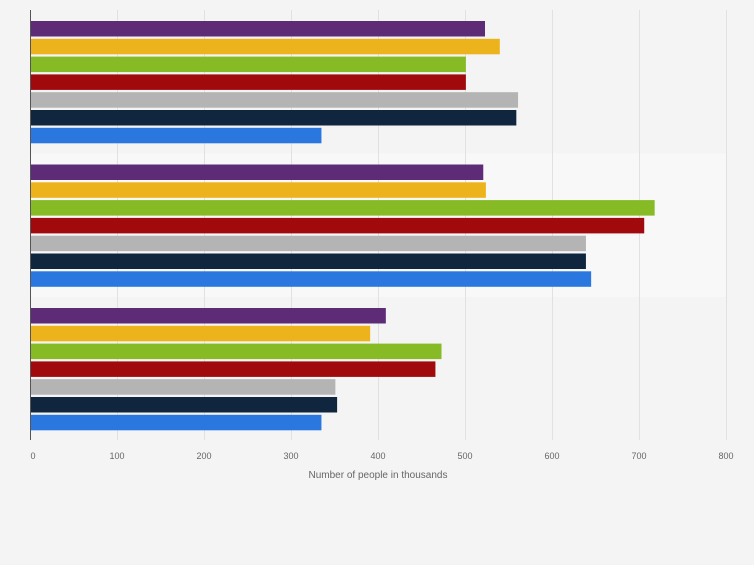 The image size is (754, 565). I want to click on x-tick-label: 500, so click(464, 456).